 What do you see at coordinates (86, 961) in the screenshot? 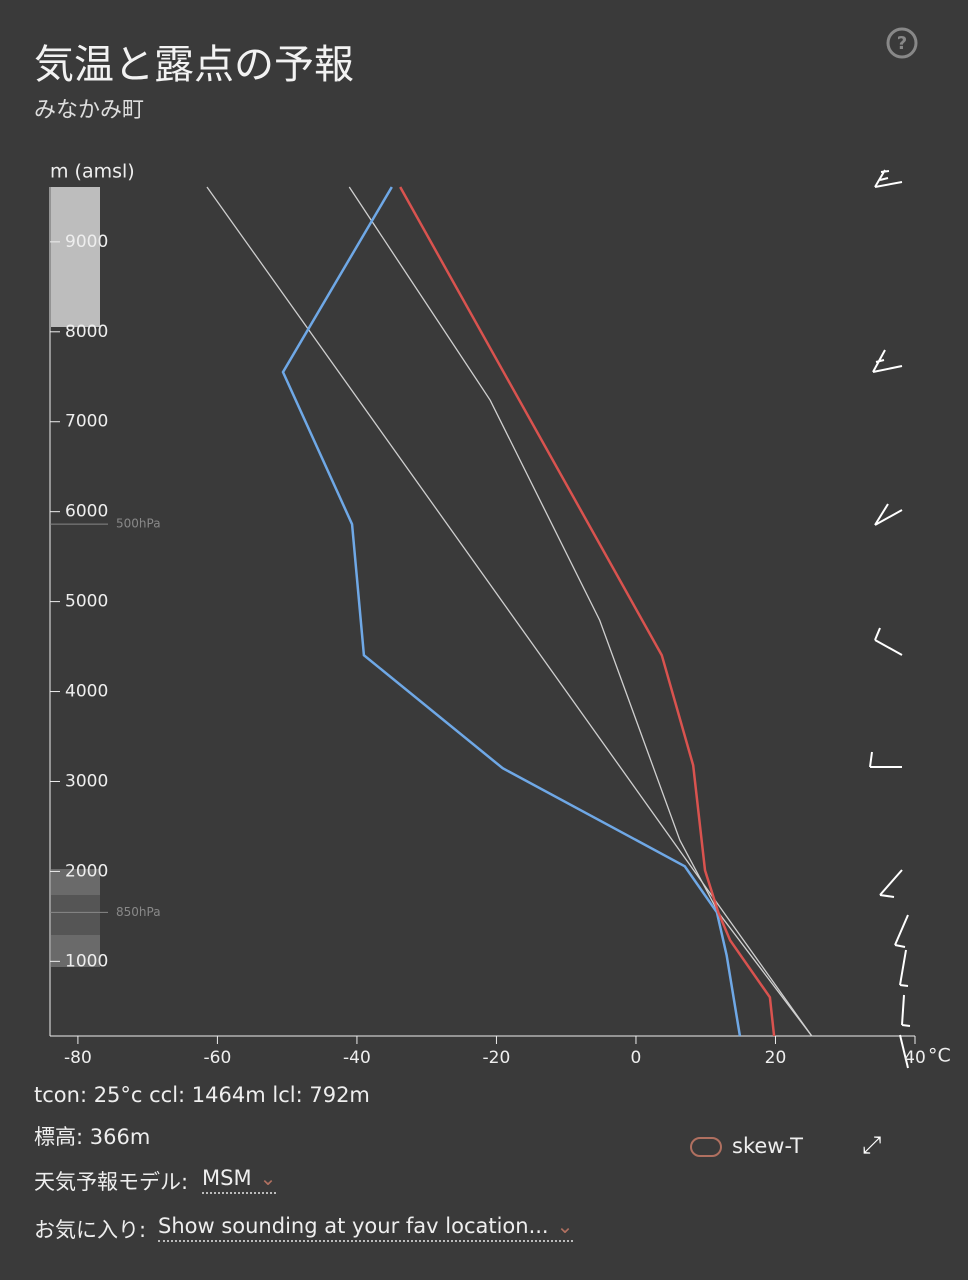
I see `y-tick-label: 1000` at bounding box center [86, 961].